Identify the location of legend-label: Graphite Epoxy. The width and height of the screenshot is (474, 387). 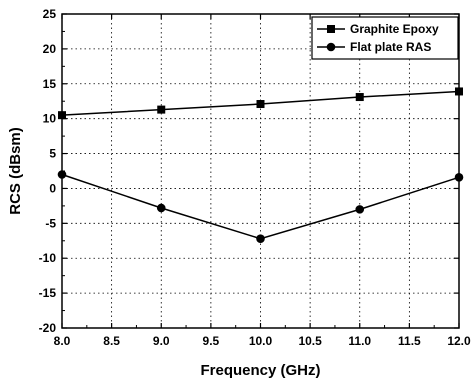
(394, 29).